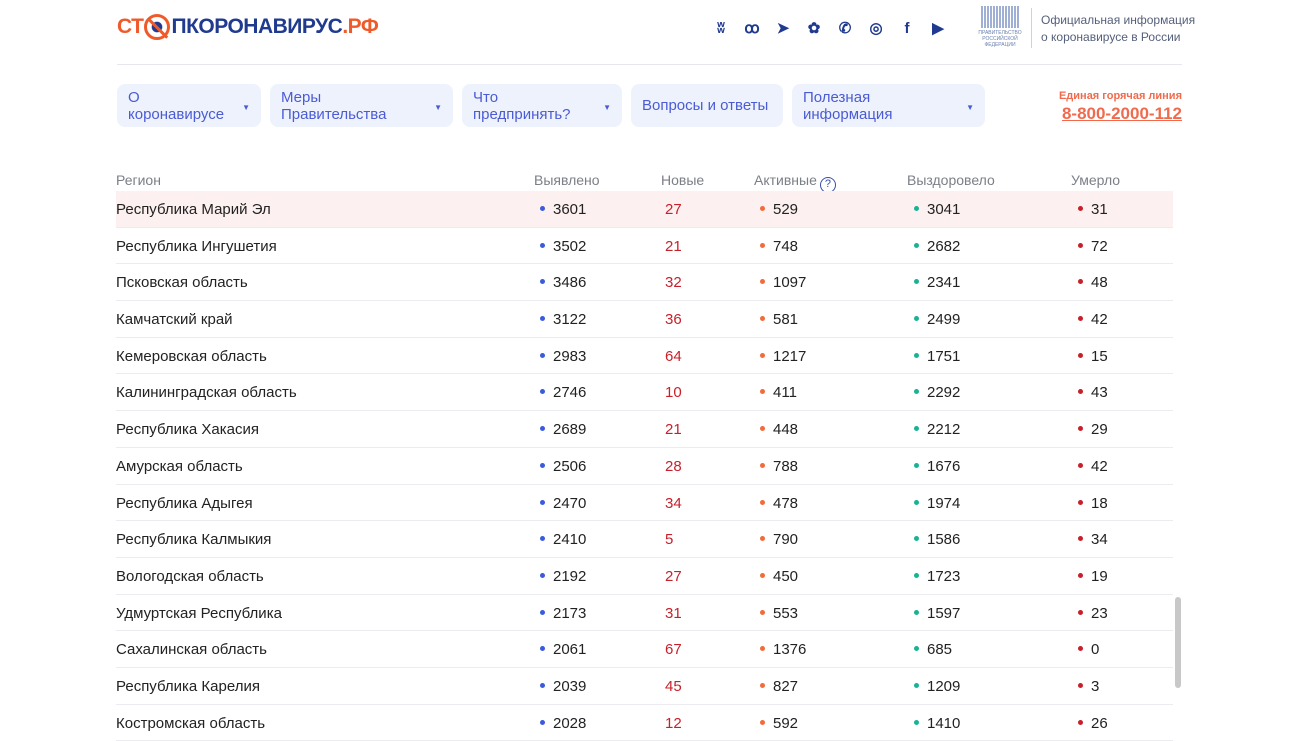 This screenshot has width=1300, height=741. Describe the element at coordinates (669, 540) in the screenshot. I see `cell-new: 5` at that location.